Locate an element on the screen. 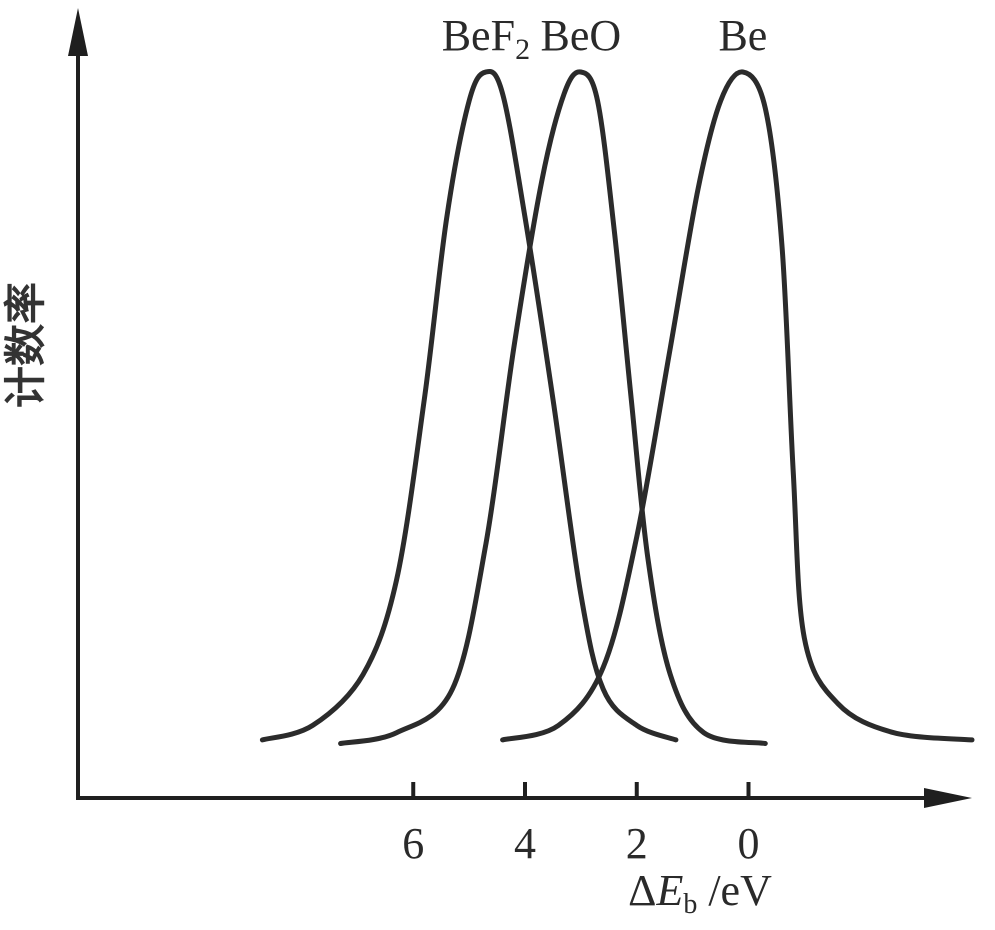 The height and width of the screenshot is (930, 995). x-tick-label: 6 is located at coordinates (413, 843).